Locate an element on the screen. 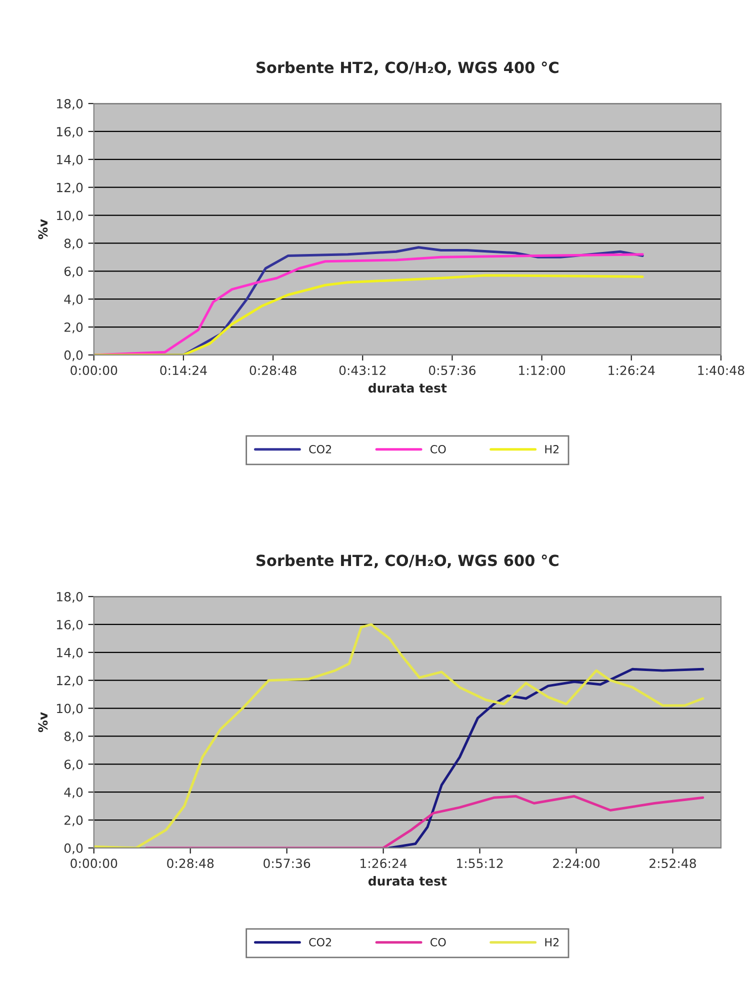 The height and width of the screenshot is (986, 751). x-tick-label: 2:52:48 is located at coordinates (673, 863).